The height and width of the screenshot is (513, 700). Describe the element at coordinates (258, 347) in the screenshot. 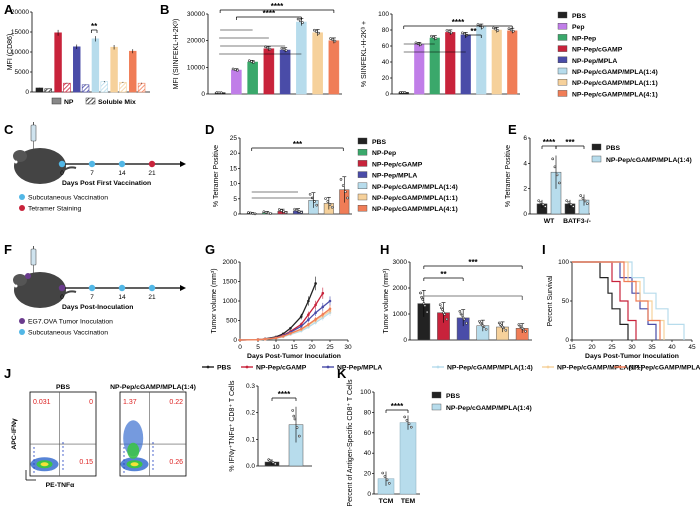

I see `x-tick-label: 5` at that location.